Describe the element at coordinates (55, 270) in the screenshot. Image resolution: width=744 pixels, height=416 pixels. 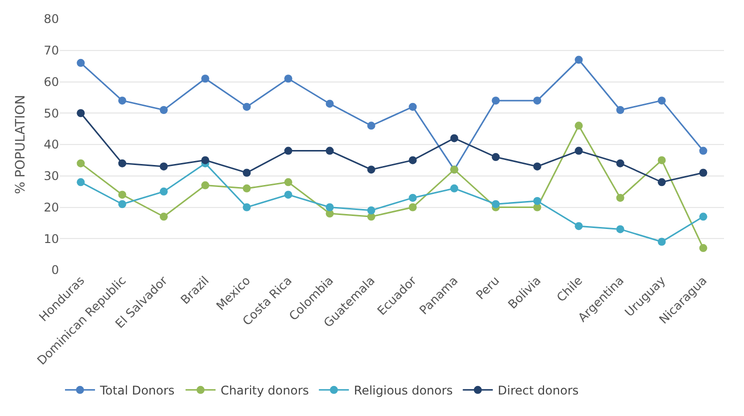
I see `y-tick-label: 0` at that location.